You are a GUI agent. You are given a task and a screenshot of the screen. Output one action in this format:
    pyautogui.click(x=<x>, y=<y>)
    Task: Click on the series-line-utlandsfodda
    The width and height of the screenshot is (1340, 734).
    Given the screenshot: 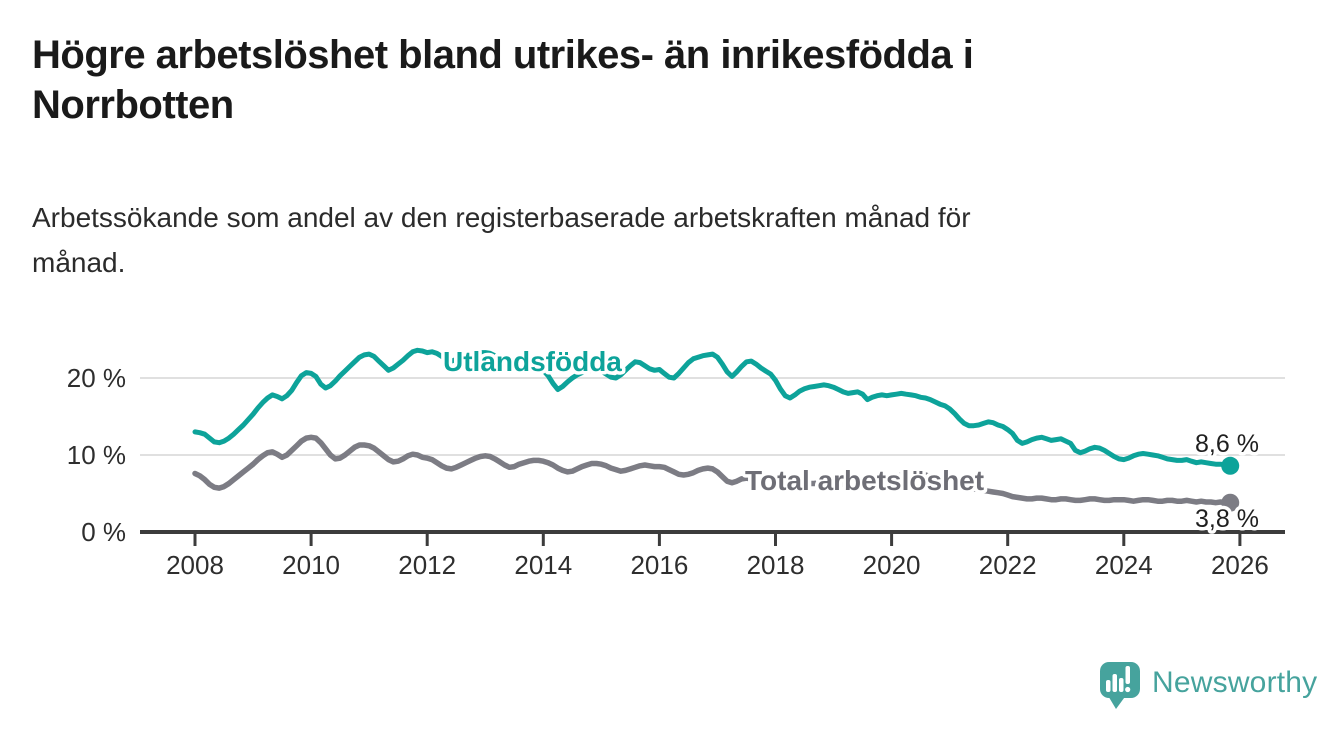 What is the action you would take?
    pyautogui.click(x=712, y=408)
    